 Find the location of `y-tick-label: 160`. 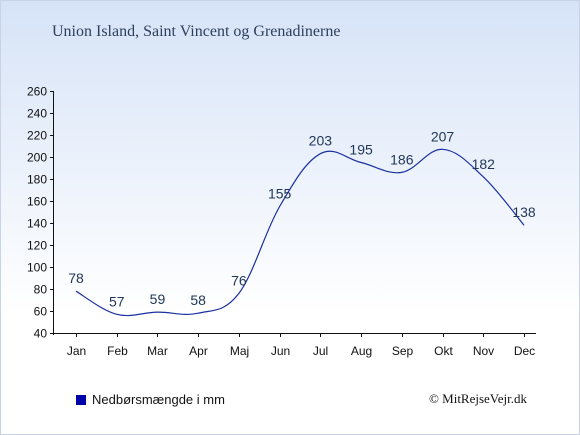

y-tick-label: 160 is located at coordinates (37, 202).